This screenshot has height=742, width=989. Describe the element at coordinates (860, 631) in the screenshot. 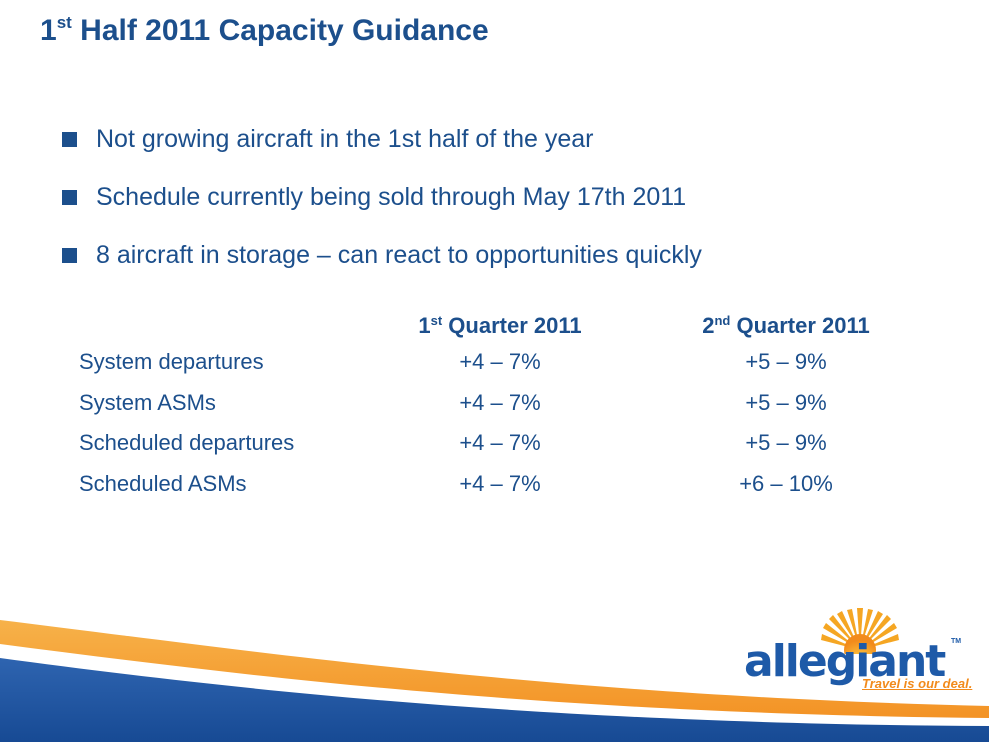

I see `sun-icon` at that location.